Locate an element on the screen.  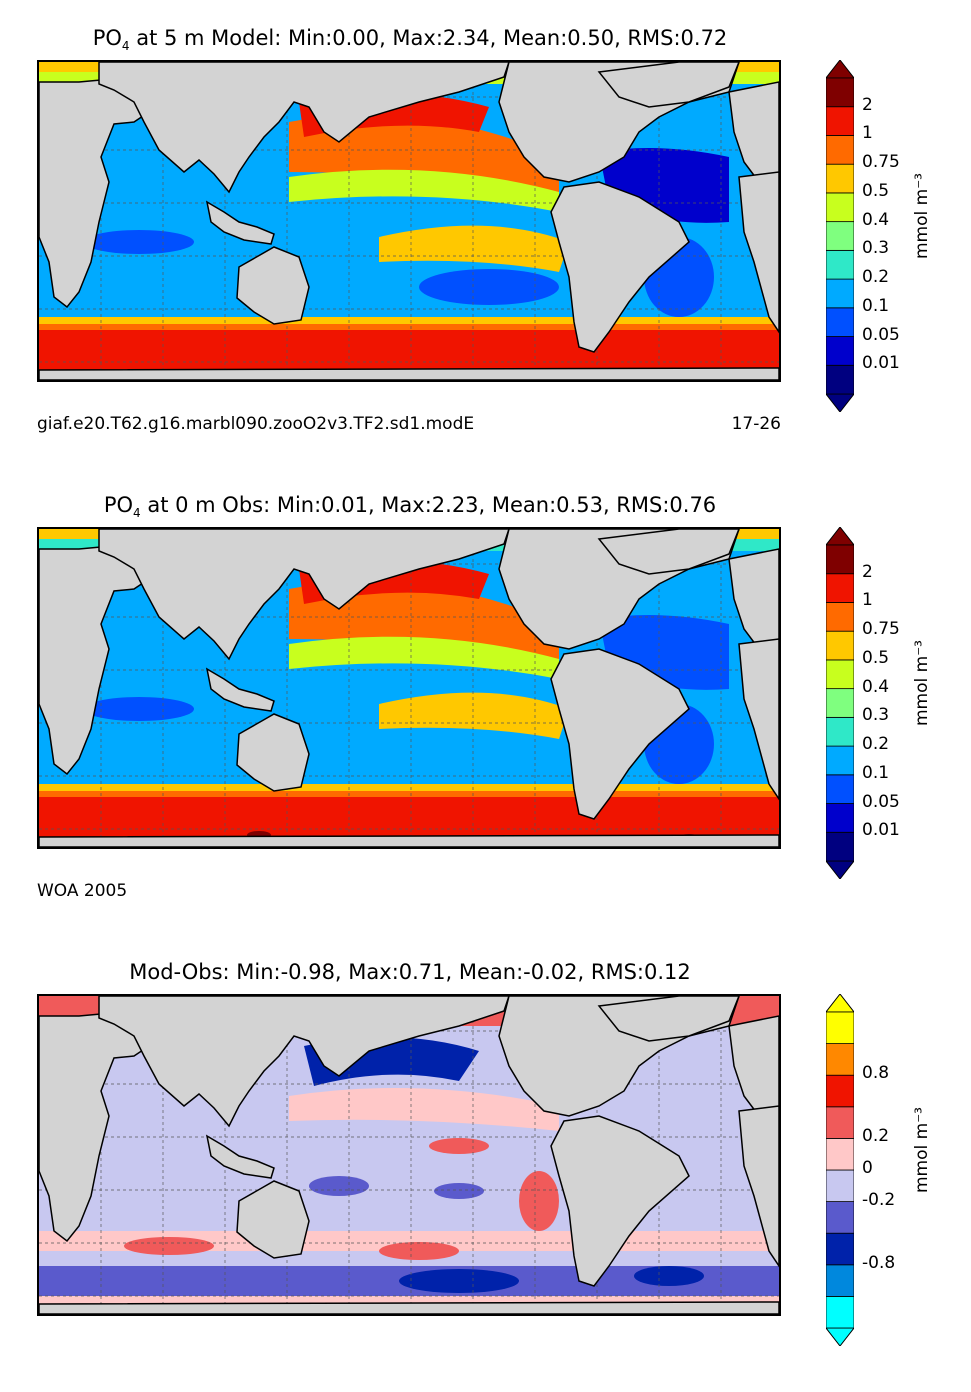
colorbar-tick-label: 1 is located at coordinates (867, 133).